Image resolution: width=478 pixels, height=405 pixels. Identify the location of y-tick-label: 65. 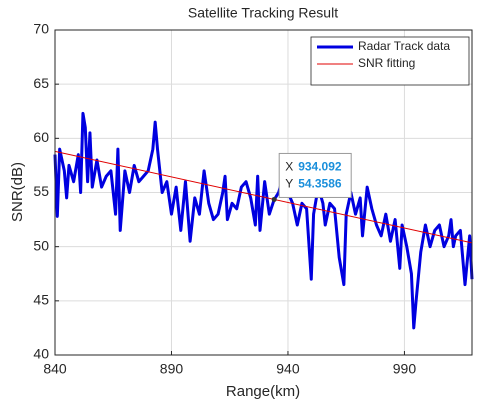
(41, 83).